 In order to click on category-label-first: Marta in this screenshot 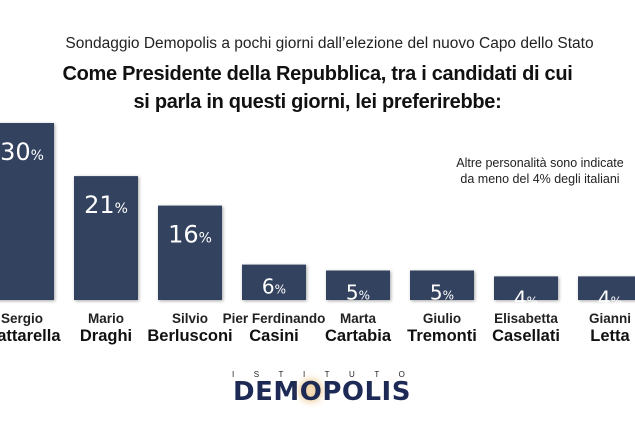, I will do `click(358, 318)`.